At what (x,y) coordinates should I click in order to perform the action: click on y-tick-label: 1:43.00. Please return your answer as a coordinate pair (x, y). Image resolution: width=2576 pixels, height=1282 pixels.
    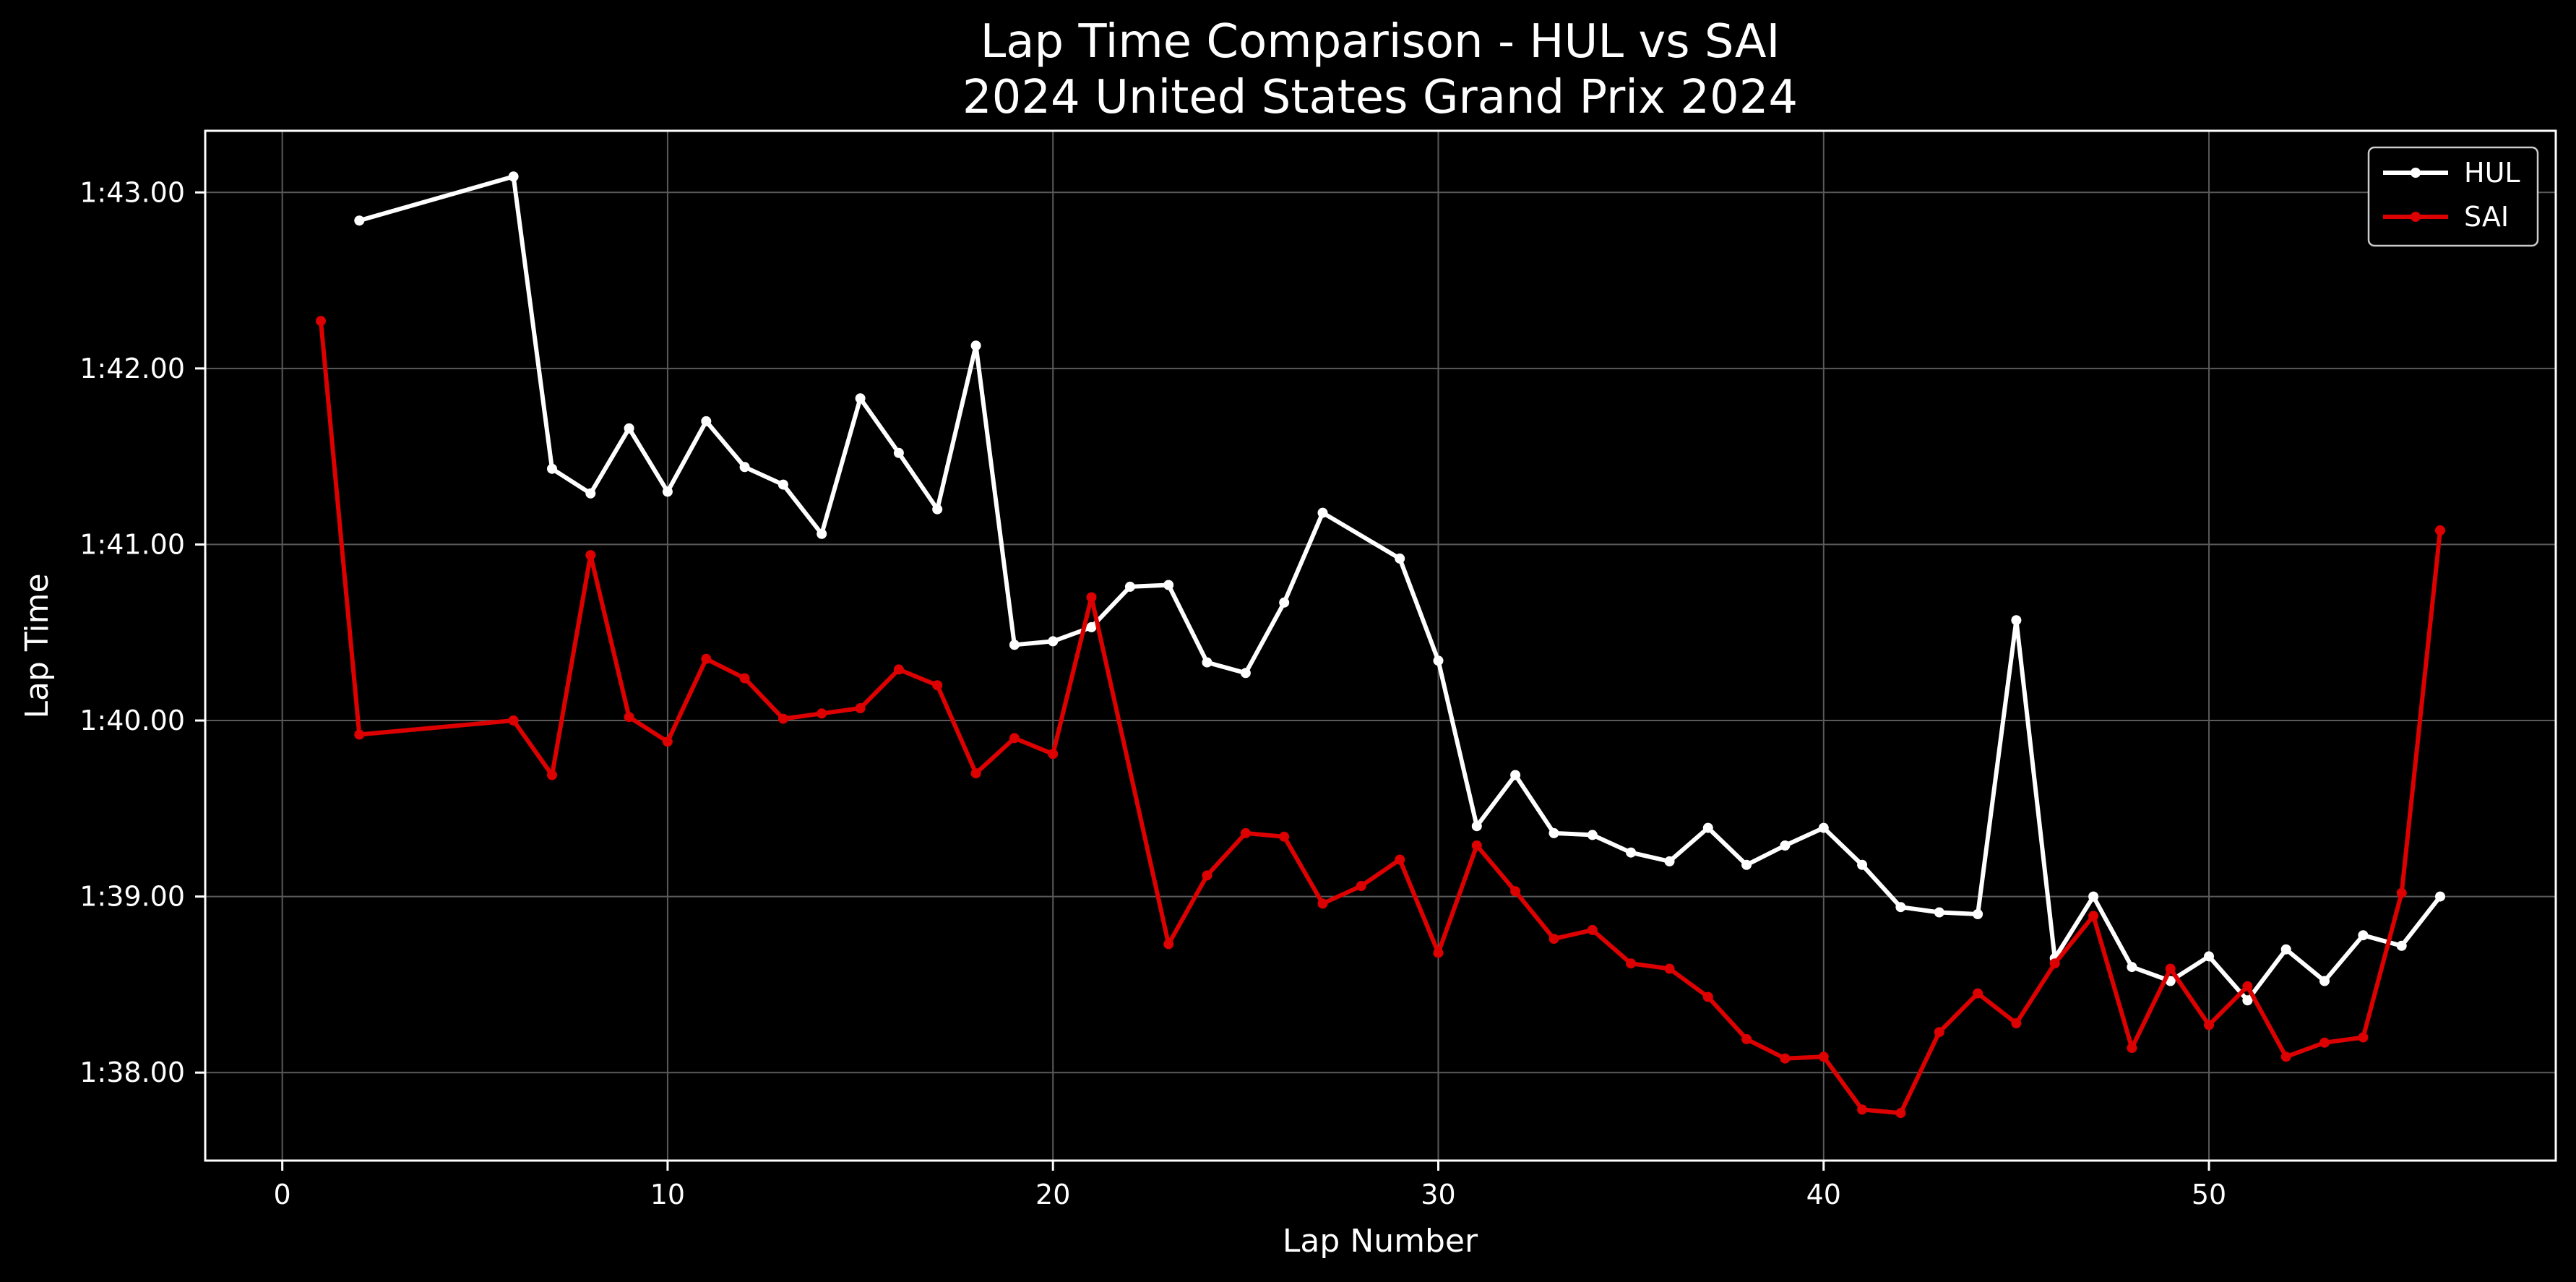
    Looking at the image, I should click on (132, 192).